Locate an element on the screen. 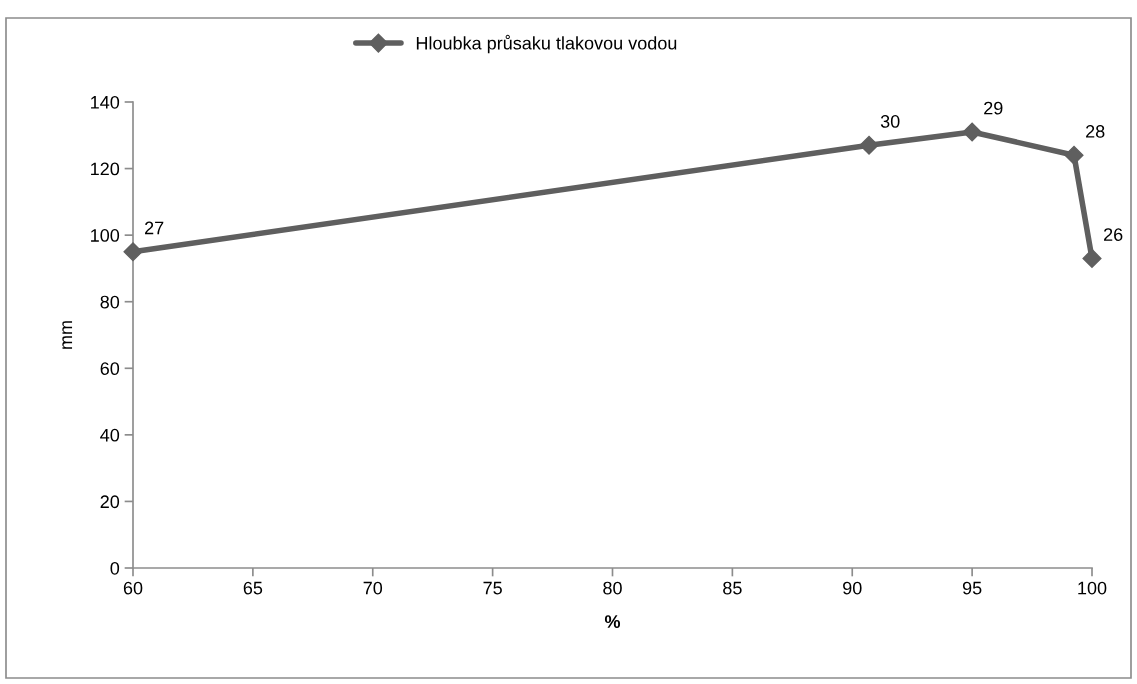 The image size is (1137, 684). annotation: 30 is located at coordinates (890, 121).